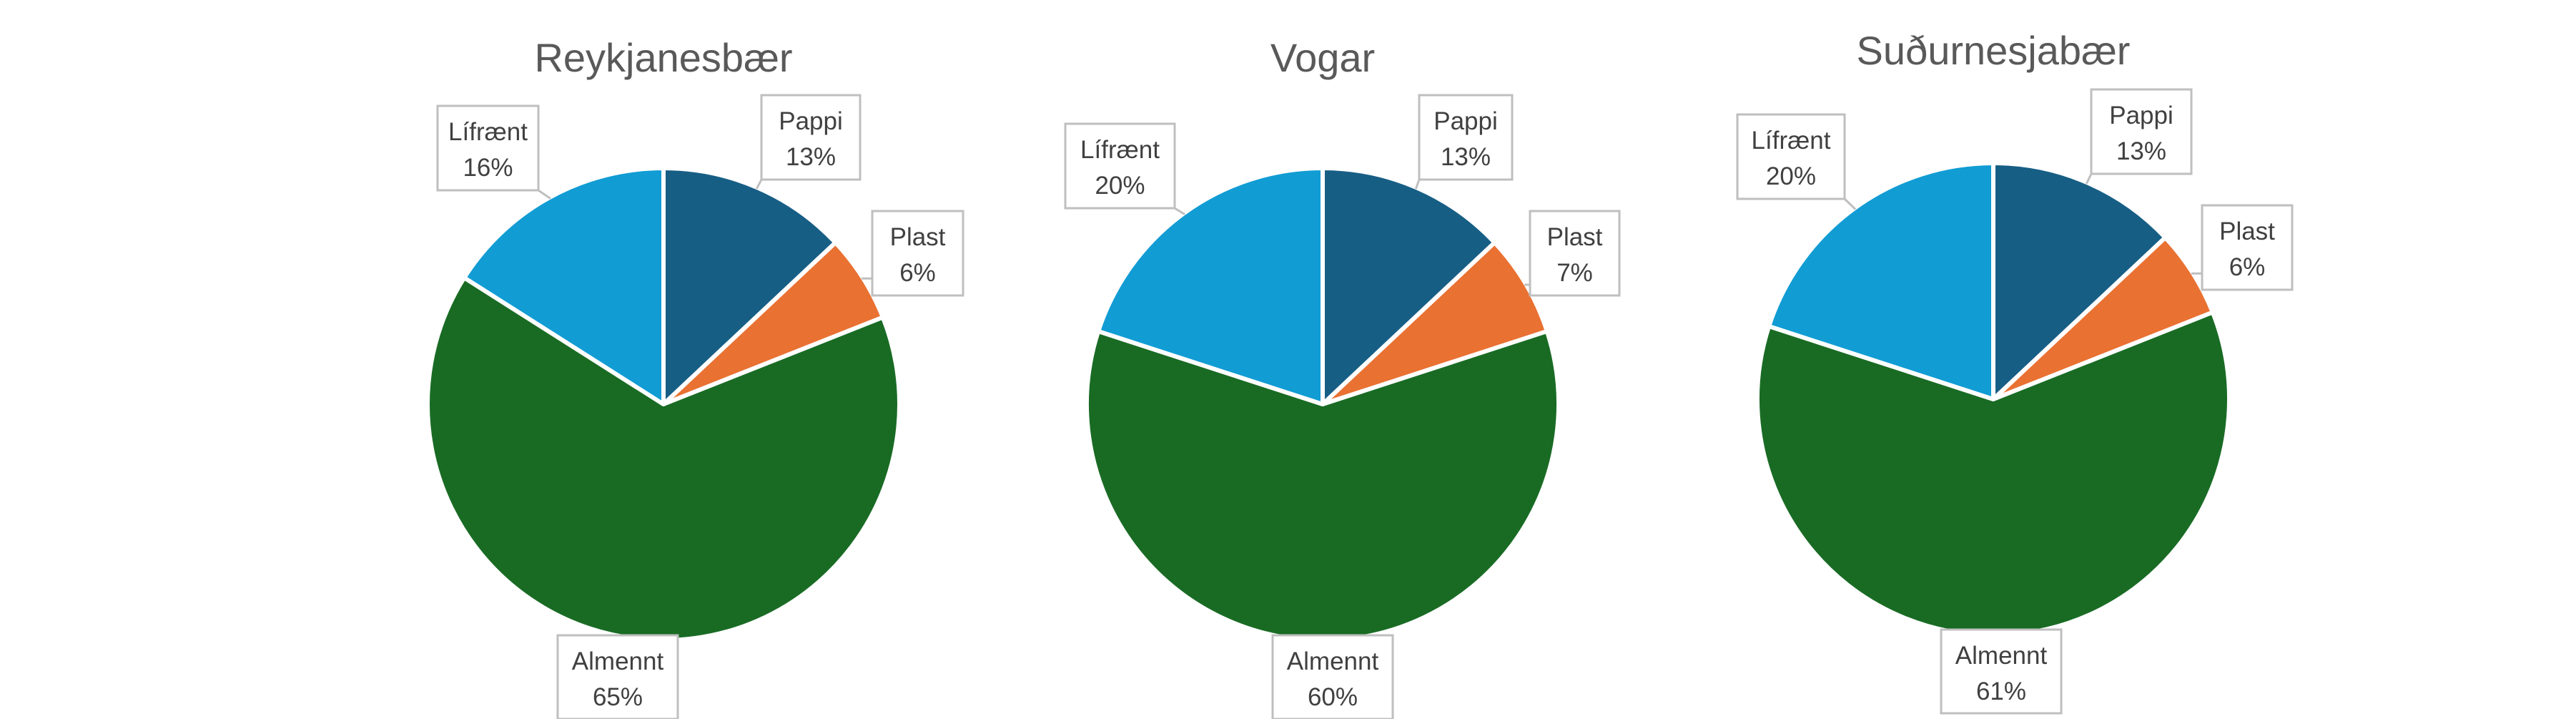 The image size is (2576, 719). Describe the element at coordinates (1322, 58) in the screenshot. I see `chart-title: Vogar` at that location.